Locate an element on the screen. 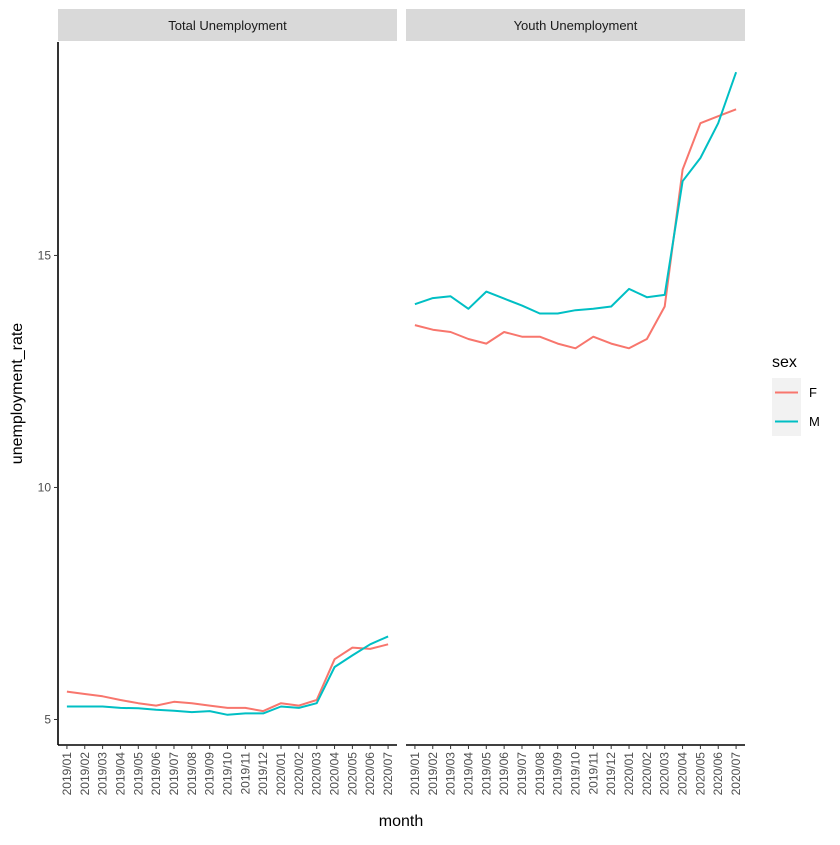  legend-title: sex is located at coordinates (784, 362).